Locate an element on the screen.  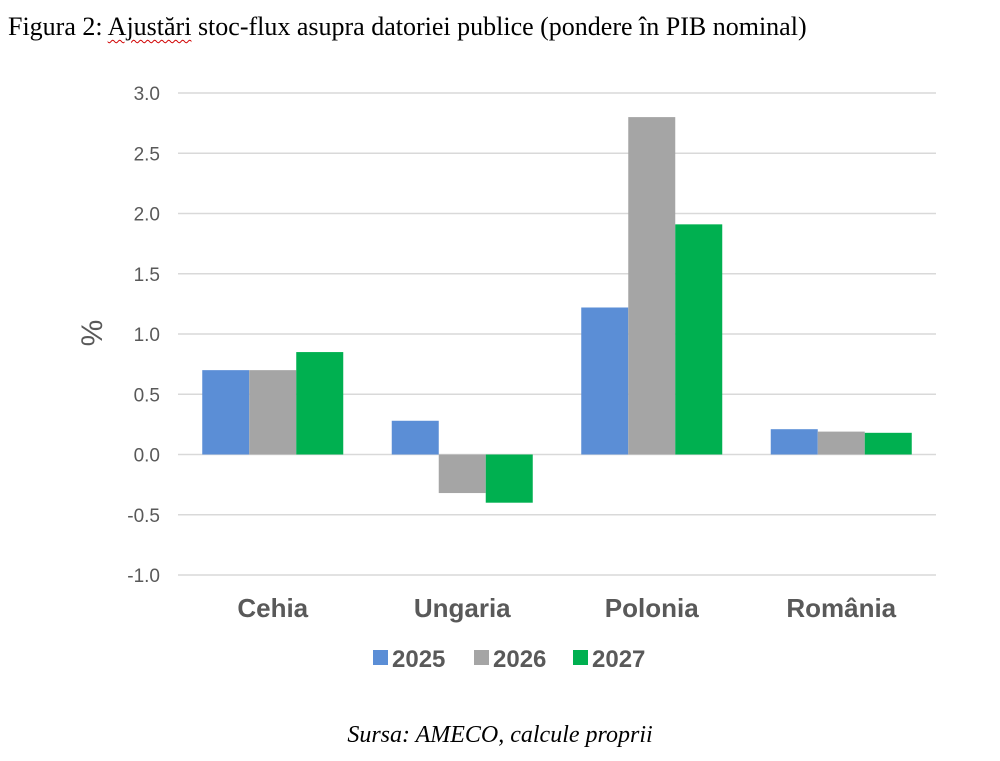
bar-2027-cehia is located at coordinates (320, 403).